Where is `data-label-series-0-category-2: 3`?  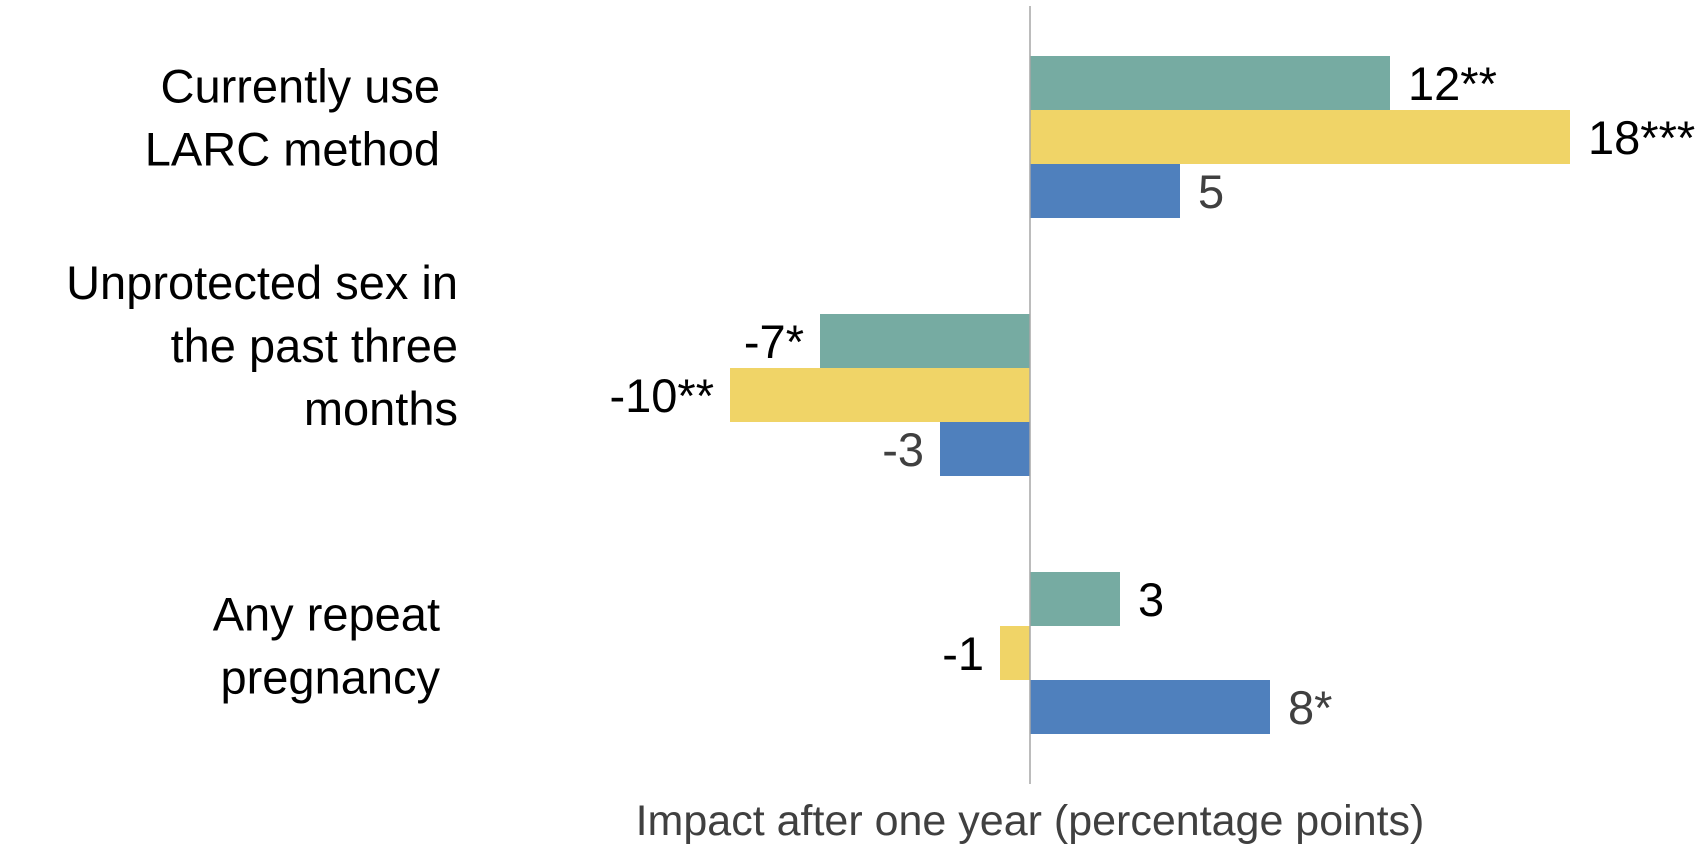
data-label-series-0-category-2: 3 is located at coordinates (1151, 599).